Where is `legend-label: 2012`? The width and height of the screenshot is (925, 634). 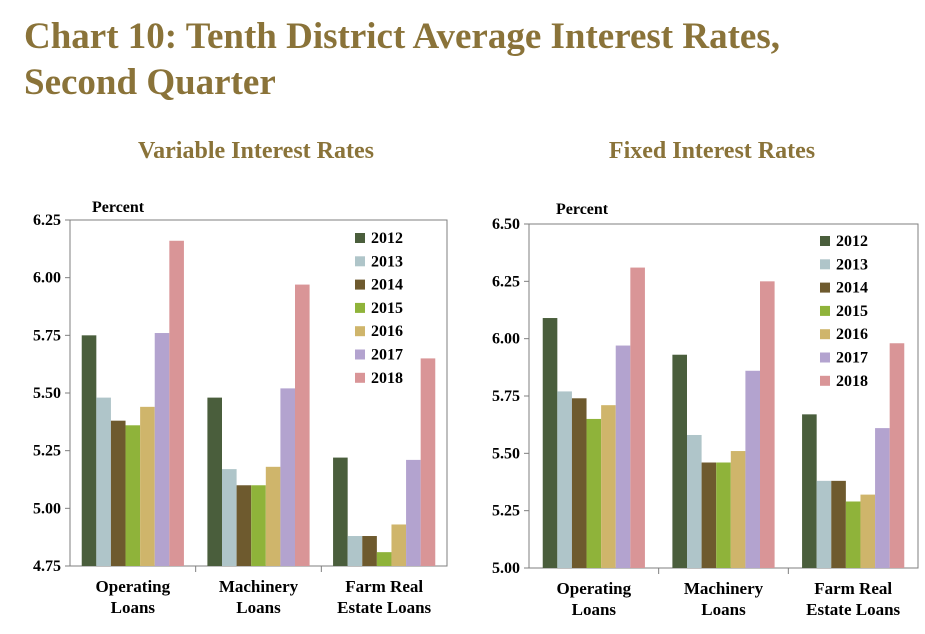
legend-label: 2012 is located at coordinates (387, 238).